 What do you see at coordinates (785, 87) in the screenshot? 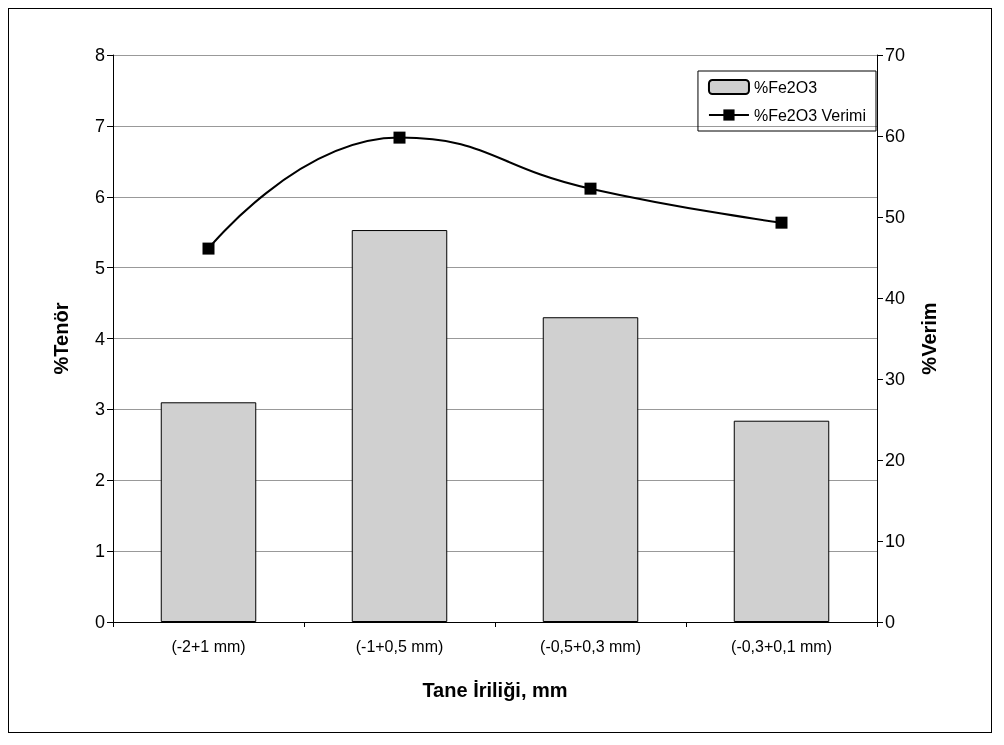
I see `legend-label: %Fe2O3` at bounding box center [785, 87].